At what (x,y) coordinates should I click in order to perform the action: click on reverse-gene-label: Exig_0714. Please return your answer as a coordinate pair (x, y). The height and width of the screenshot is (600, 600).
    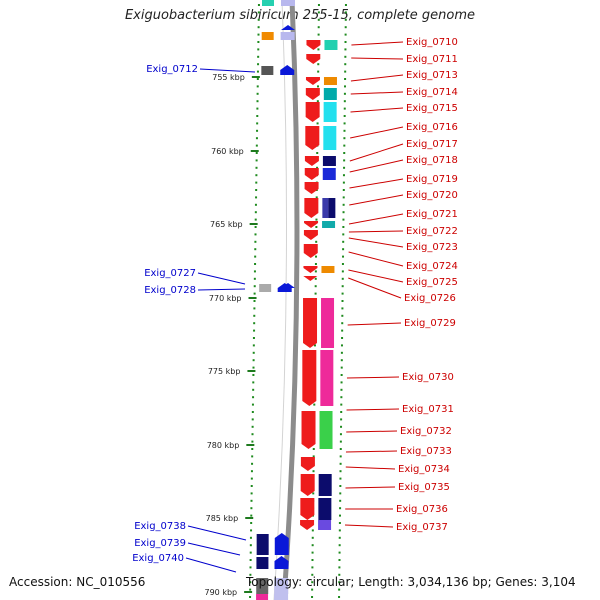
    Looking at the image, I should click on (432, 92).